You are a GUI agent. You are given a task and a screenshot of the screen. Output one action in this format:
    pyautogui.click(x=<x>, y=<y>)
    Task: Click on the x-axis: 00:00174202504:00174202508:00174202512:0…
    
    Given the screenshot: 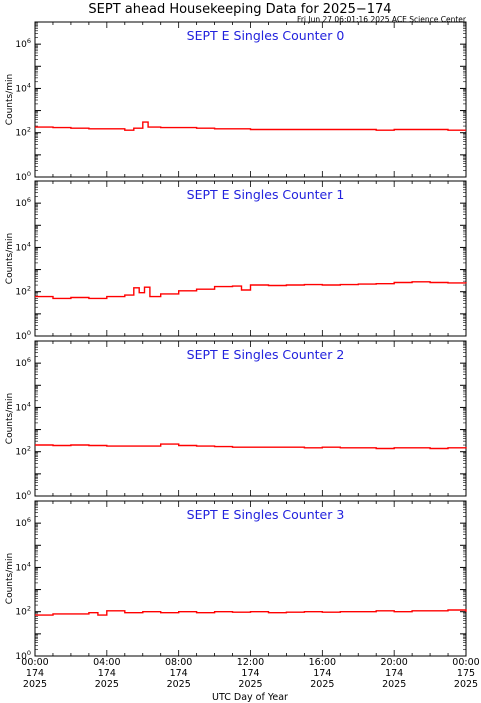 What is the action you would take?
    pyautogui.click(x=250, y=673)
    